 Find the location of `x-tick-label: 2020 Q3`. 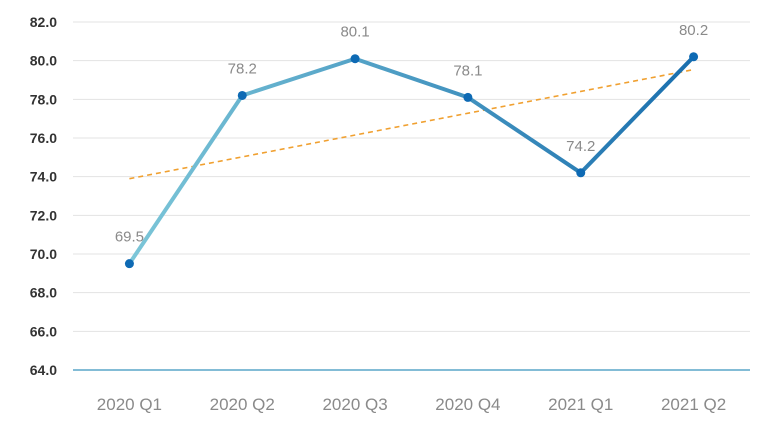

x-tick-label: 2020 Q3 is located at coordinates (354, 404).